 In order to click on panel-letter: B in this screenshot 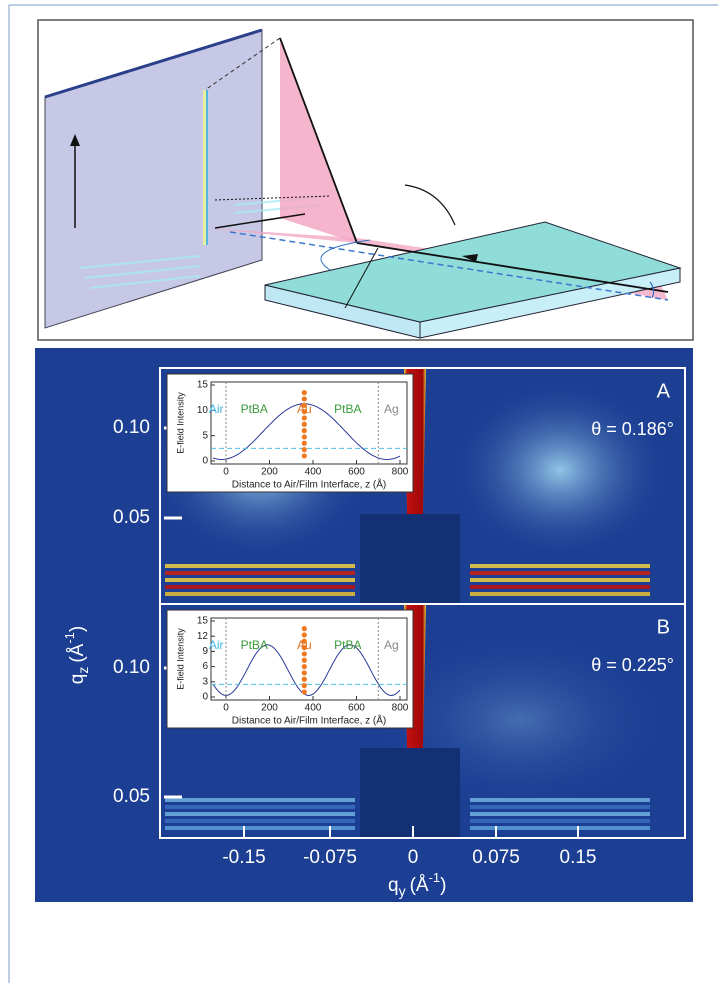, I will do `click(663, 627)`.